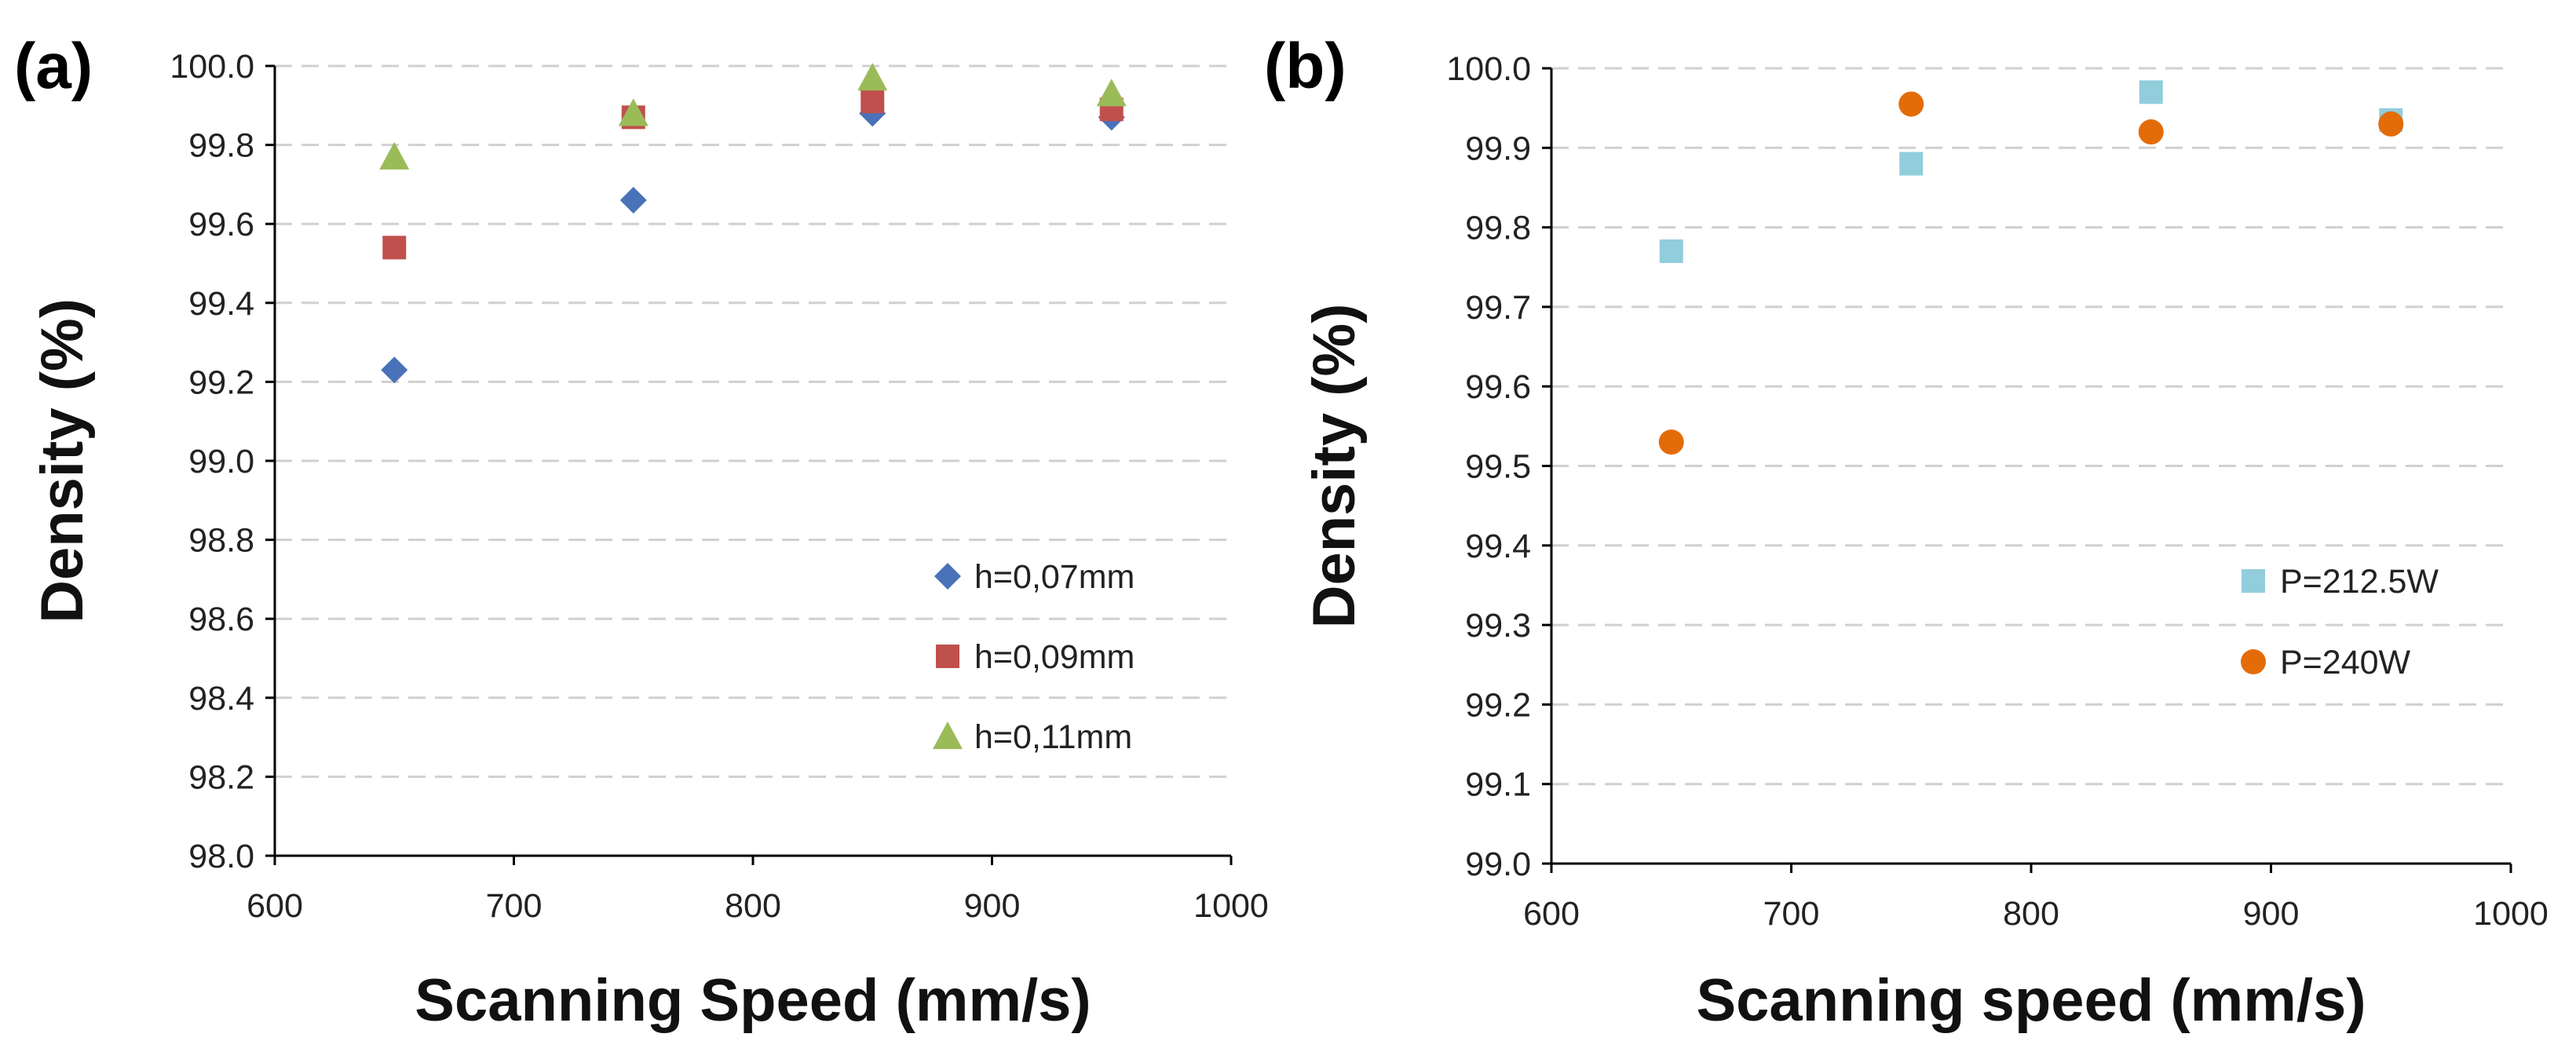 This screenshot has height=1041, width=2576. What do you see at coordinates (2345, 662) in the screenshot?
I see `legend-label: P=240W` at bounding box center [2345, 662].